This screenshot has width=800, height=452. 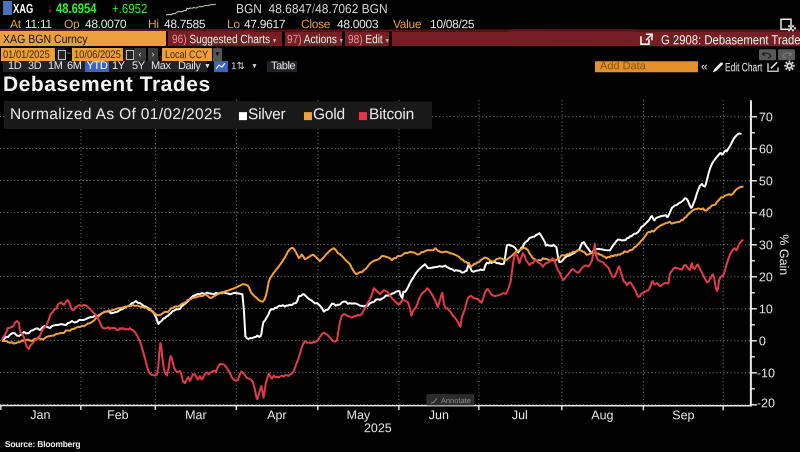 I want to click on svg-text: Annotate, so click(x=456, y=400).